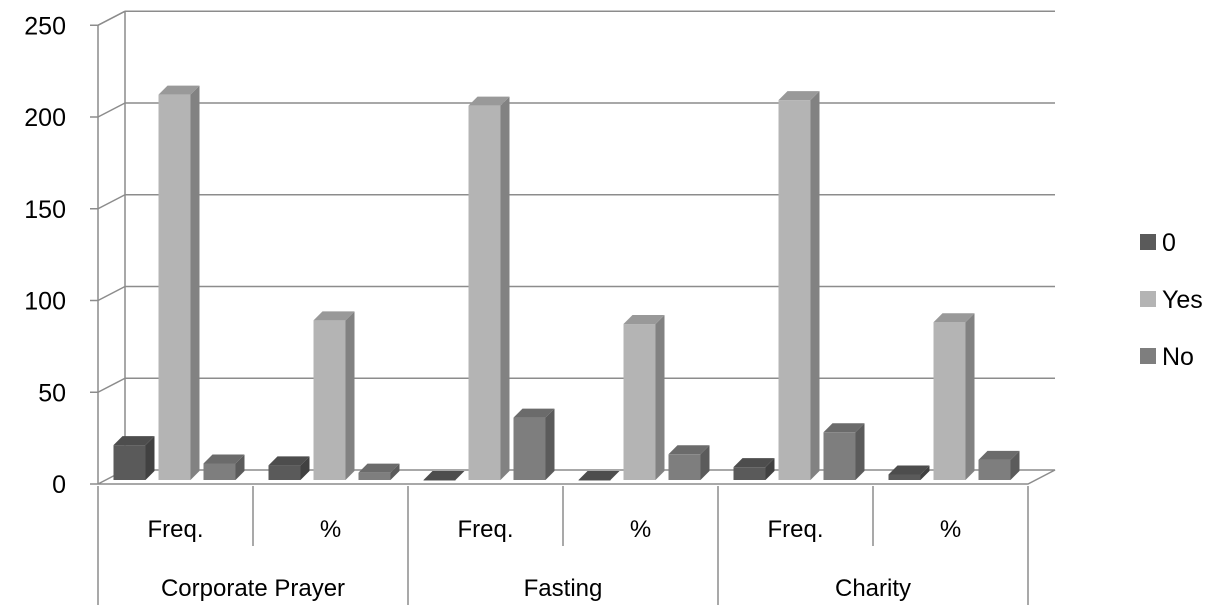  I want to click on y-tick-label: 150, so click(45, 210).